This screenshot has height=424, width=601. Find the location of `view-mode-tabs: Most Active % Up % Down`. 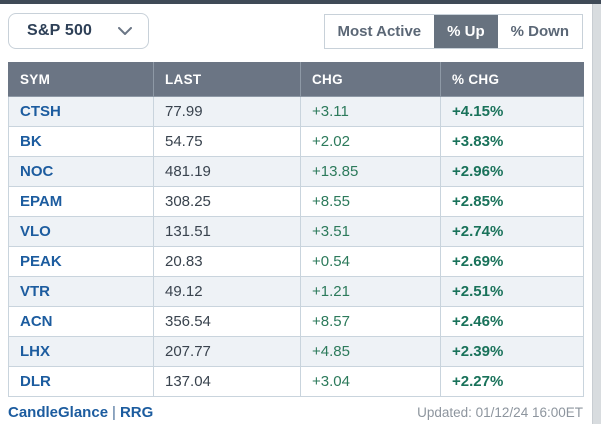

view-mode-tabs: Most Active % Up % Down is located at coordinates (453, 31).